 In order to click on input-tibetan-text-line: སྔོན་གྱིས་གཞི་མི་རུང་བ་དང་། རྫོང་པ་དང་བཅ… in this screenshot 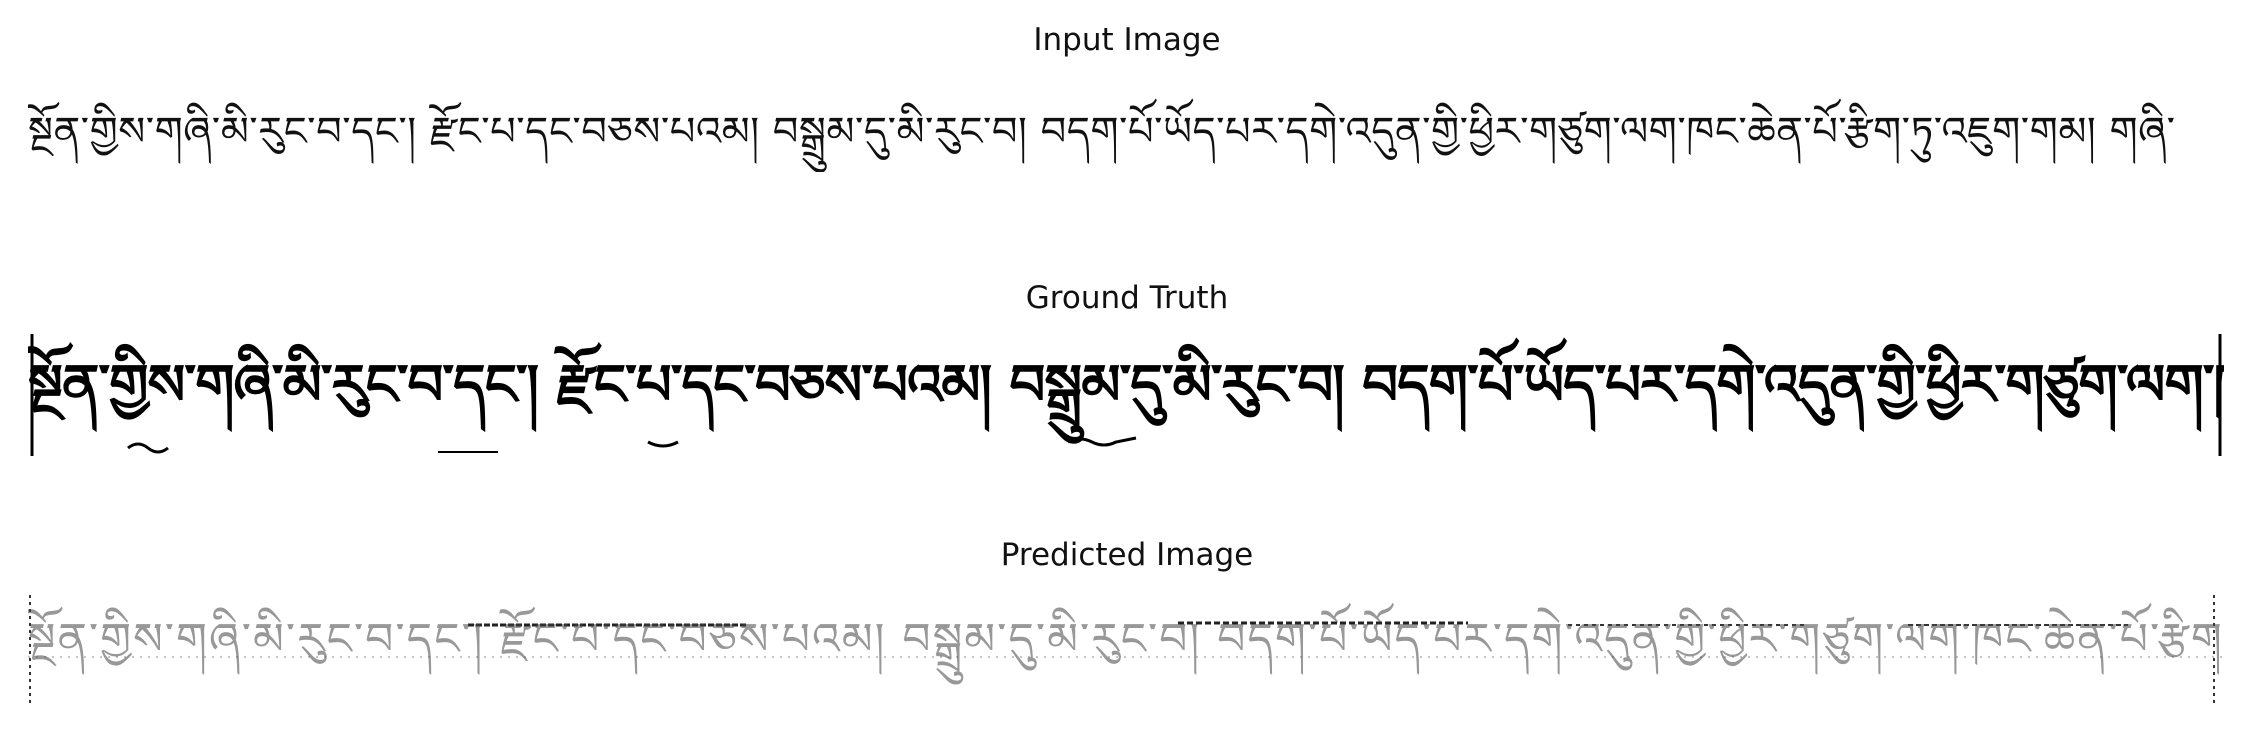, I will do `click(1102, 132)`.